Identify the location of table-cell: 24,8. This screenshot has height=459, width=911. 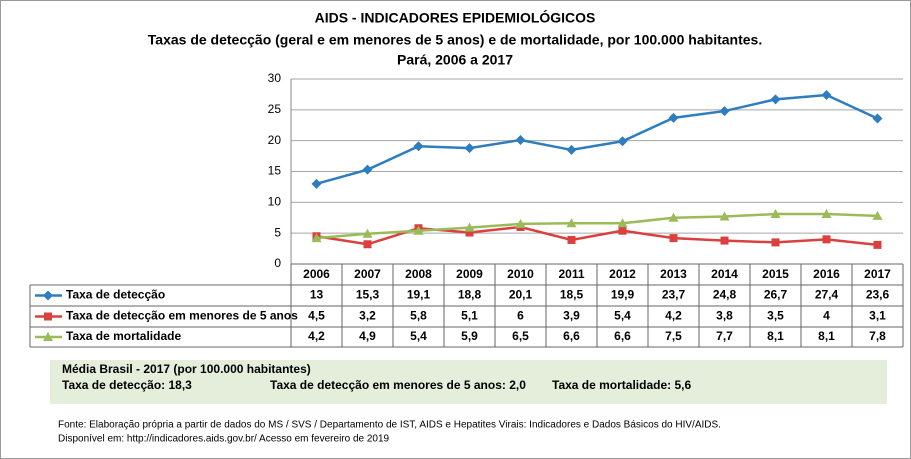
(725, 295).